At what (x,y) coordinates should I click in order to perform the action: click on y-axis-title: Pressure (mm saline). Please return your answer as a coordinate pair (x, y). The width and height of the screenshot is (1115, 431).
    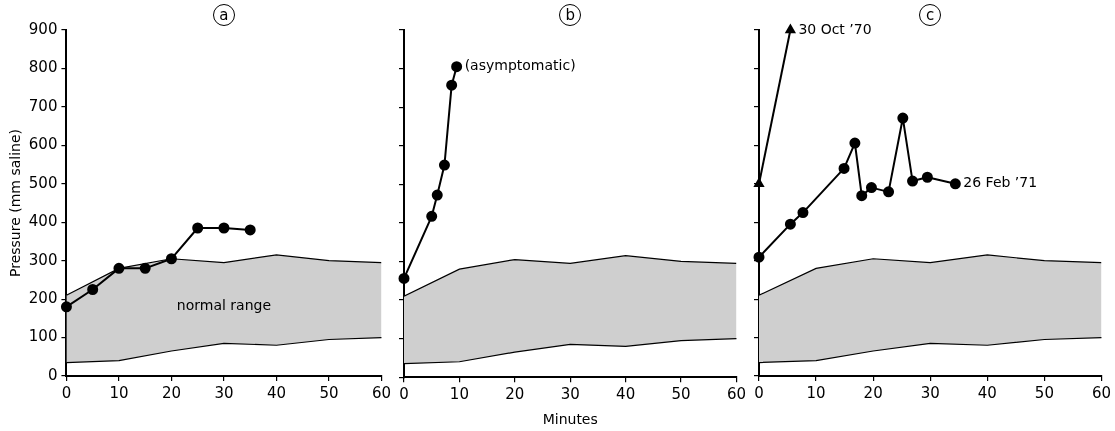
    Looking at the image, I should click on (15, 203).